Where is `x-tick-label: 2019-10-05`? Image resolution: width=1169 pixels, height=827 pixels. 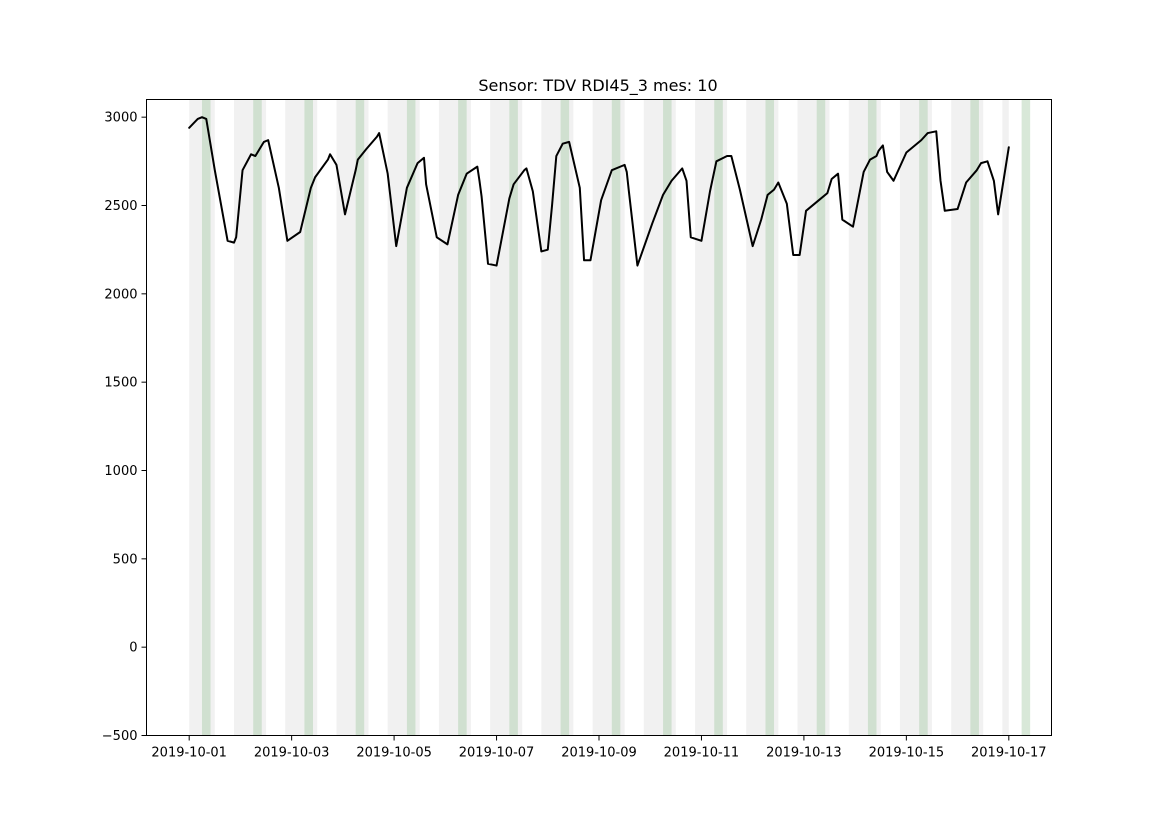 x-tick-label: 2019-10-05 is located at coordinates (394, 753).